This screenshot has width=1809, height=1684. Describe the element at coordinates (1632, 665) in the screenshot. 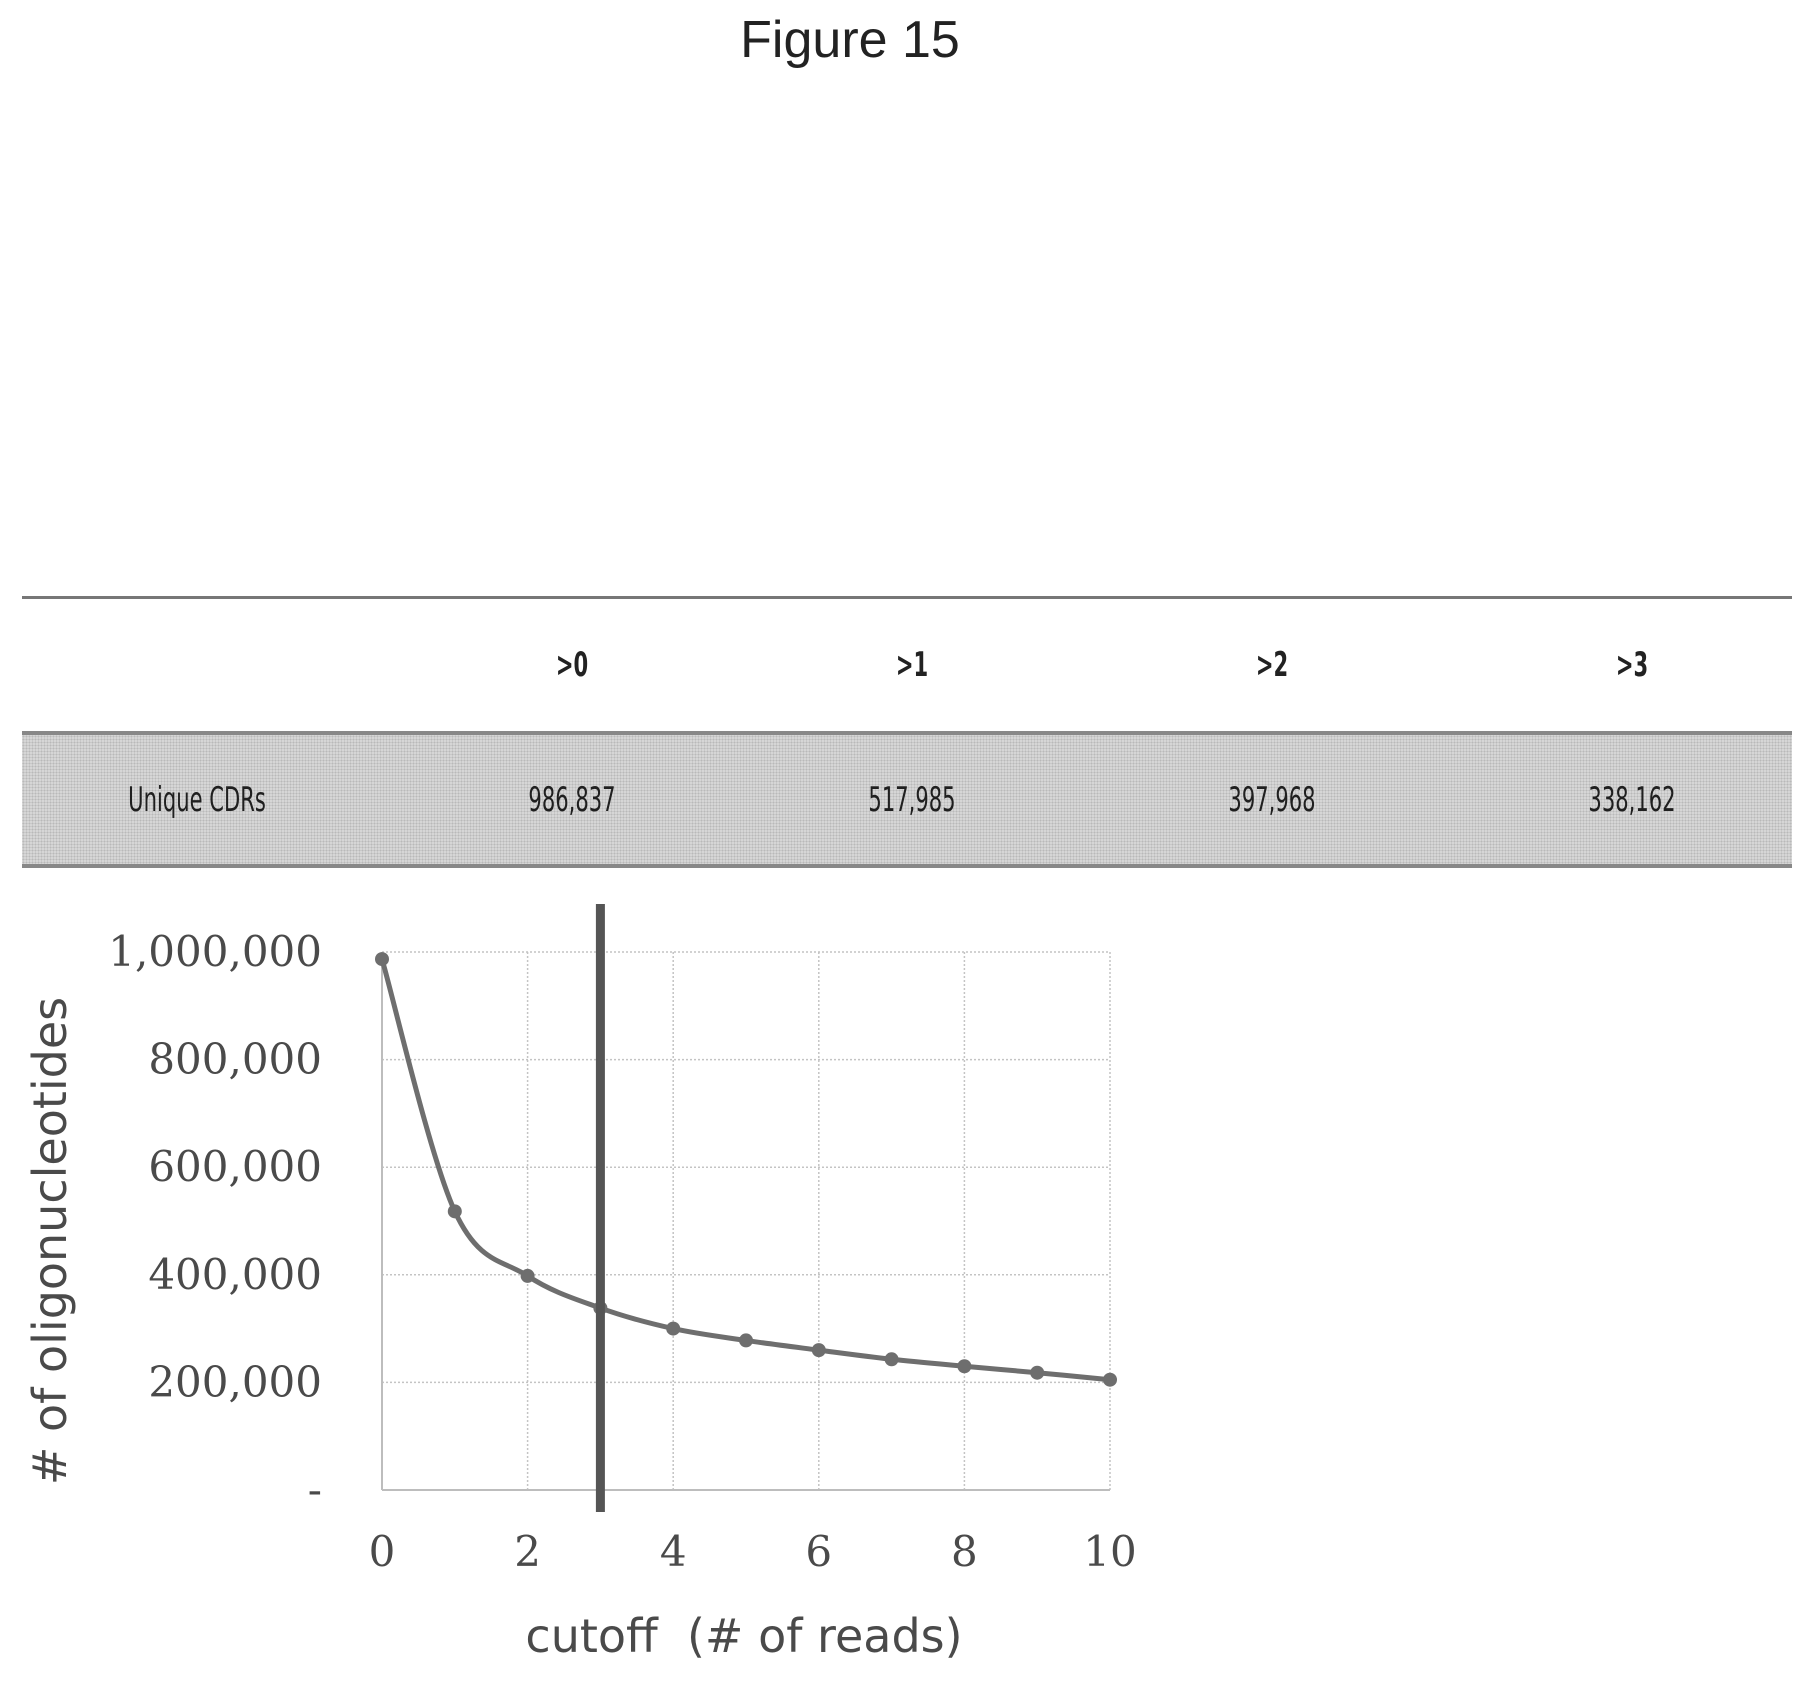

I see `header-cell-gt3: >3` at that location.